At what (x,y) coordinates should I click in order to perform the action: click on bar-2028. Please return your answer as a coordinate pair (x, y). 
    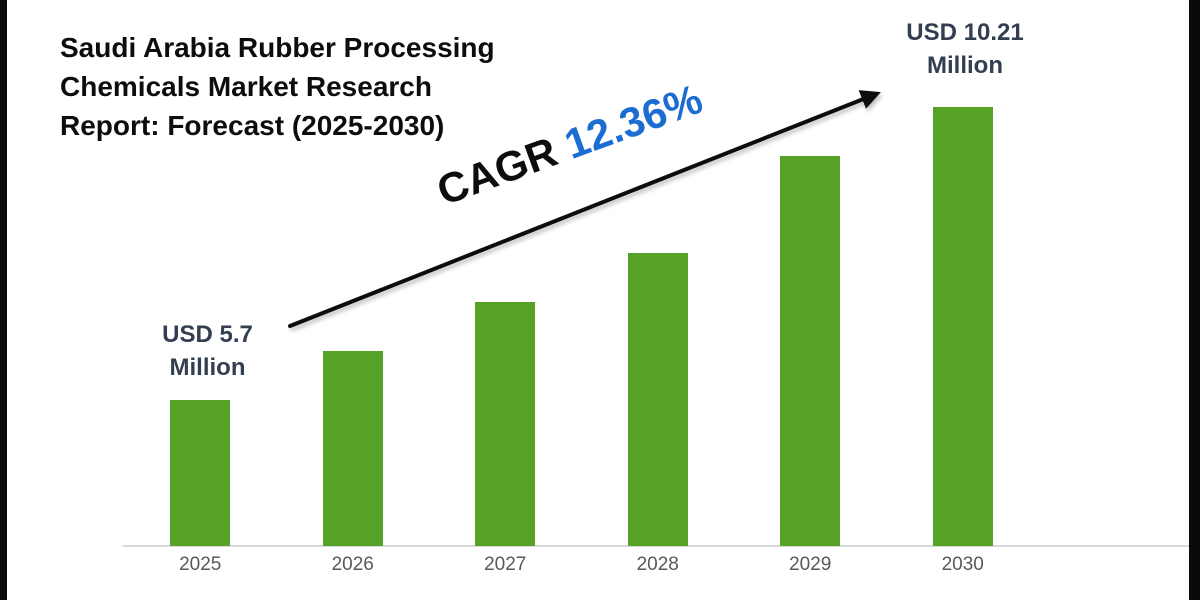
    Looking at the image, I should click on (657, 399).